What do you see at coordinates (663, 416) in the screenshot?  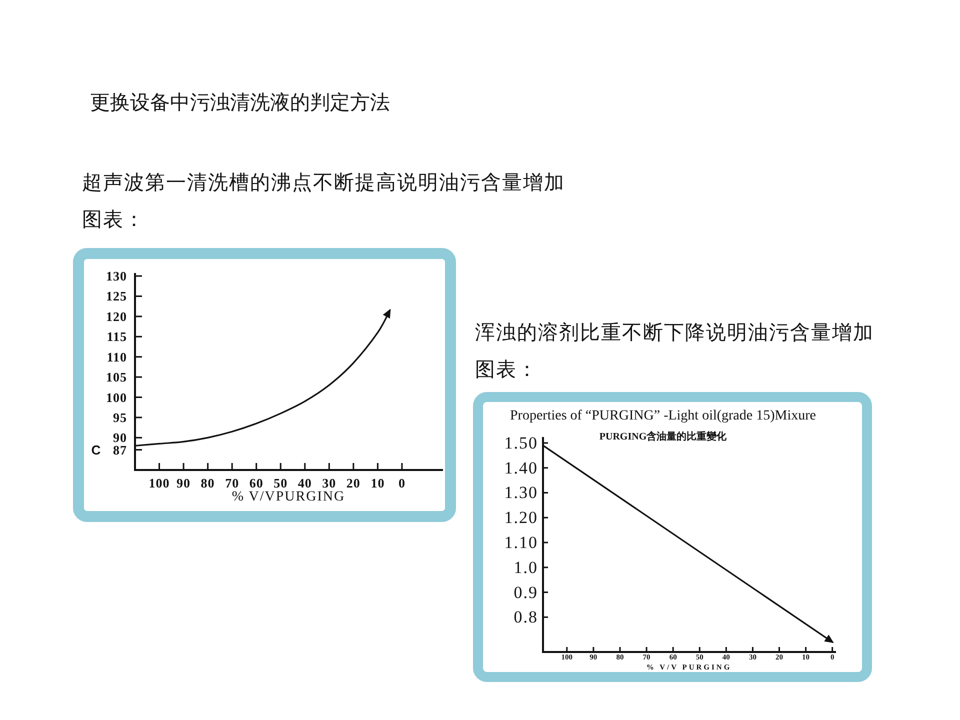 I see `chart-title: Properties of “PURGING” -Light oil(grade 15)Mixure` at bounding box center [663, 416].